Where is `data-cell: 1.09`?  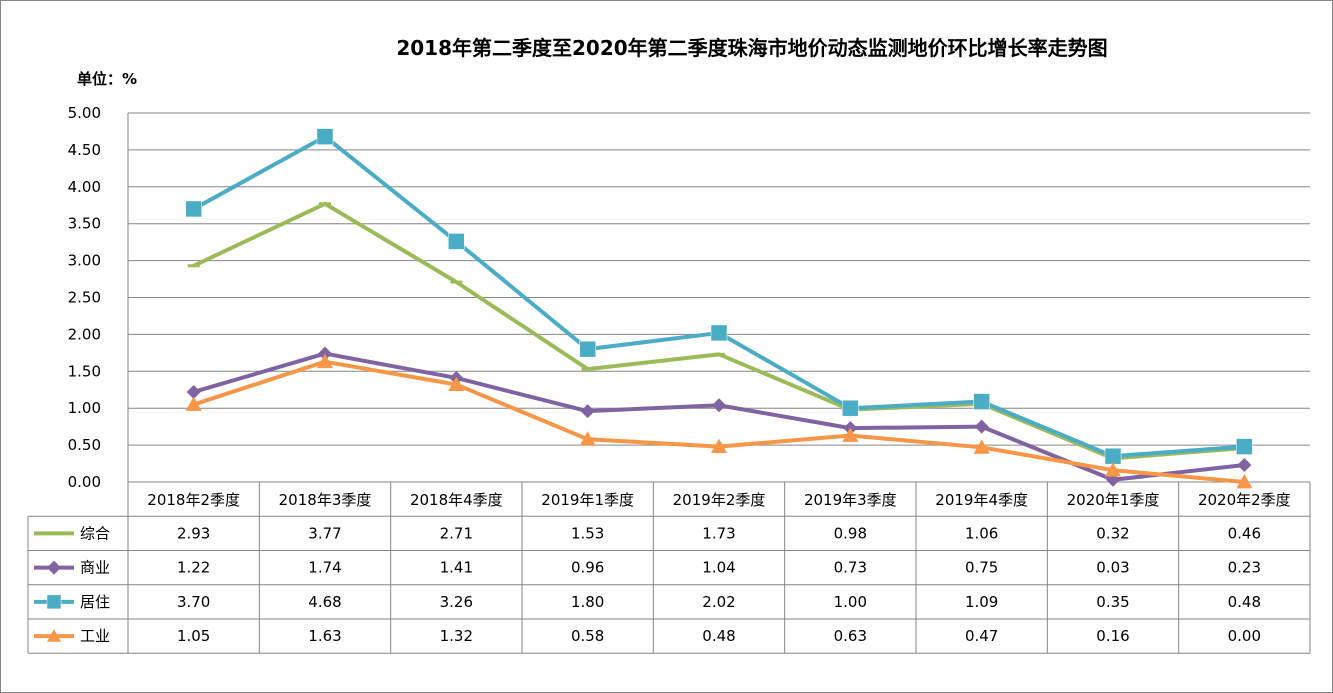 data-cell: 1.09 is located at coordinates (981, 602).